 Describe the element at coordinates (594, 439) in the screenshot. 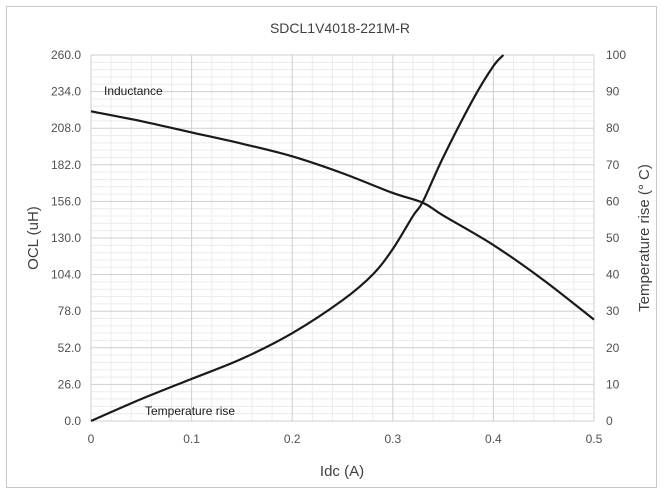

I see `x-tick-label: 0.5` at that location.